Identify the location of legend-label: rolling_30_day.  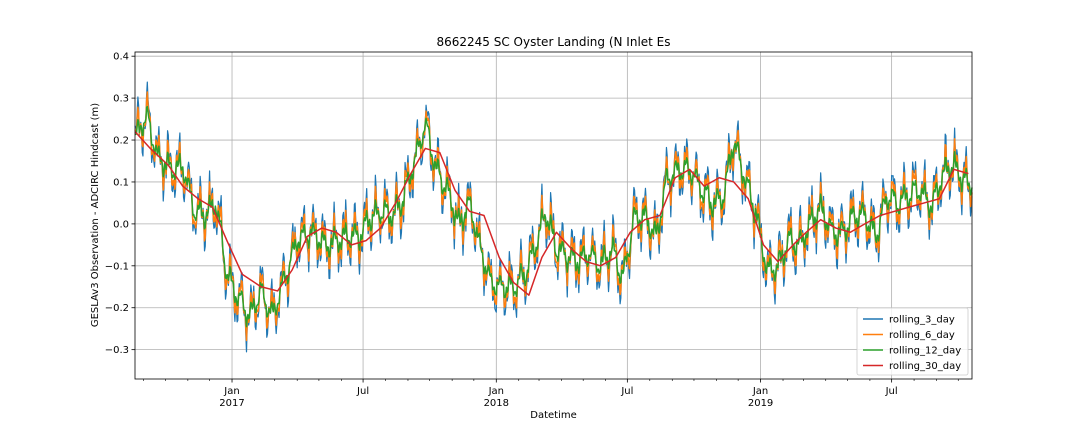
(925, 366).